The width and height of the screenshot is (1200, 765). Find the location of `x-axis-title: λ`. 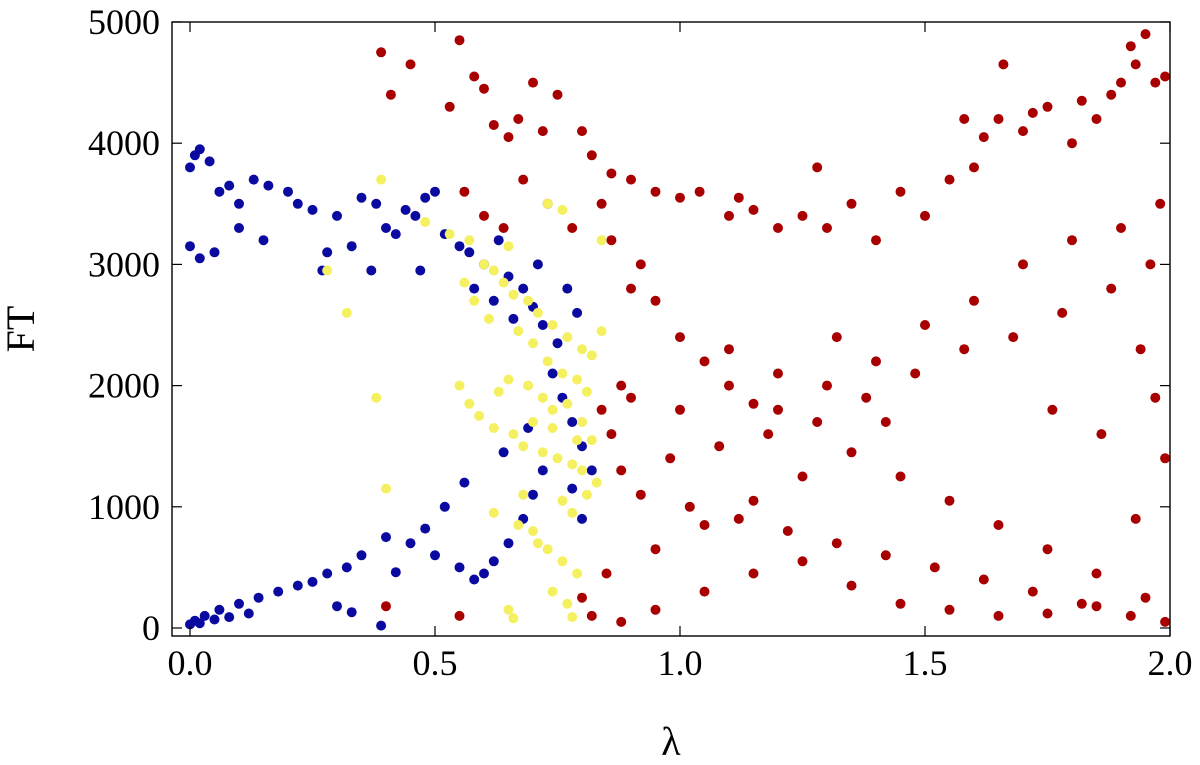

x-axis-title: λ is located at coordinates (671, 741).